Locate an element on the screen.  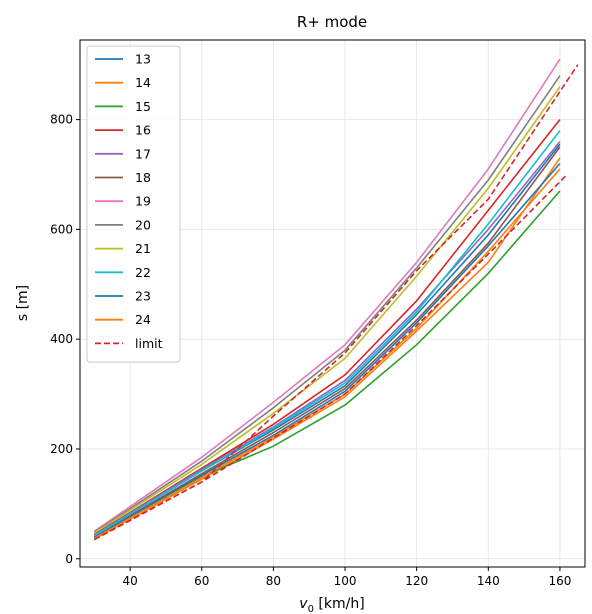
chart-title: R+ mode is located at coordinates (332, 22).